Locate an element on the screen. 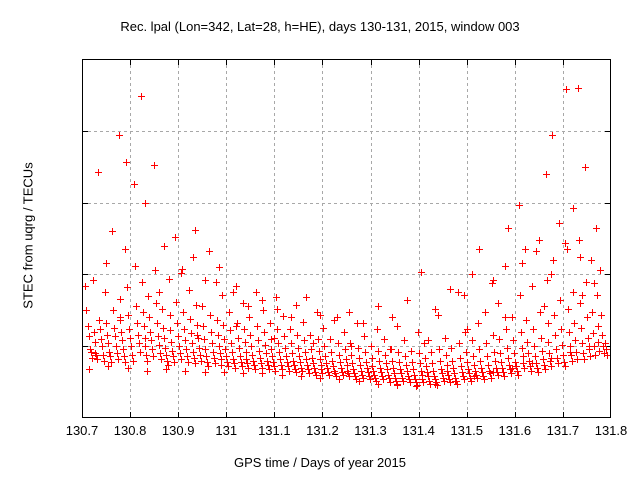  x-tick-label: 131.5 is located at coordinates (466, 430).